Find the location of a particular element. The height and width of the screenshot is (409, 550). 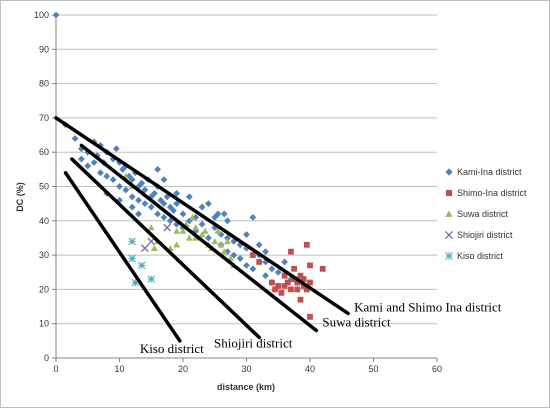

legend-label: Shiojiri district is located at coordinates (485, 235).